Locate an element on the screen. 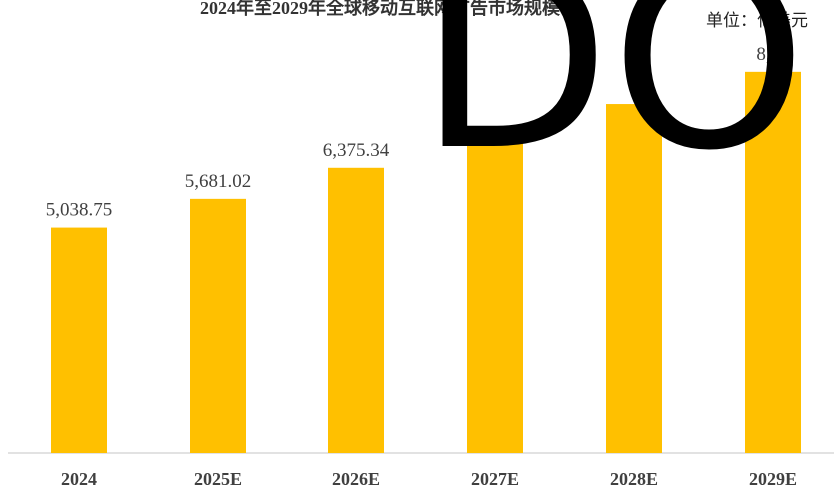 Image resolution: width=834 pixels, height=494 pixels. data-label-2025E: 5,681.02 is located at coordinates (218, 181).